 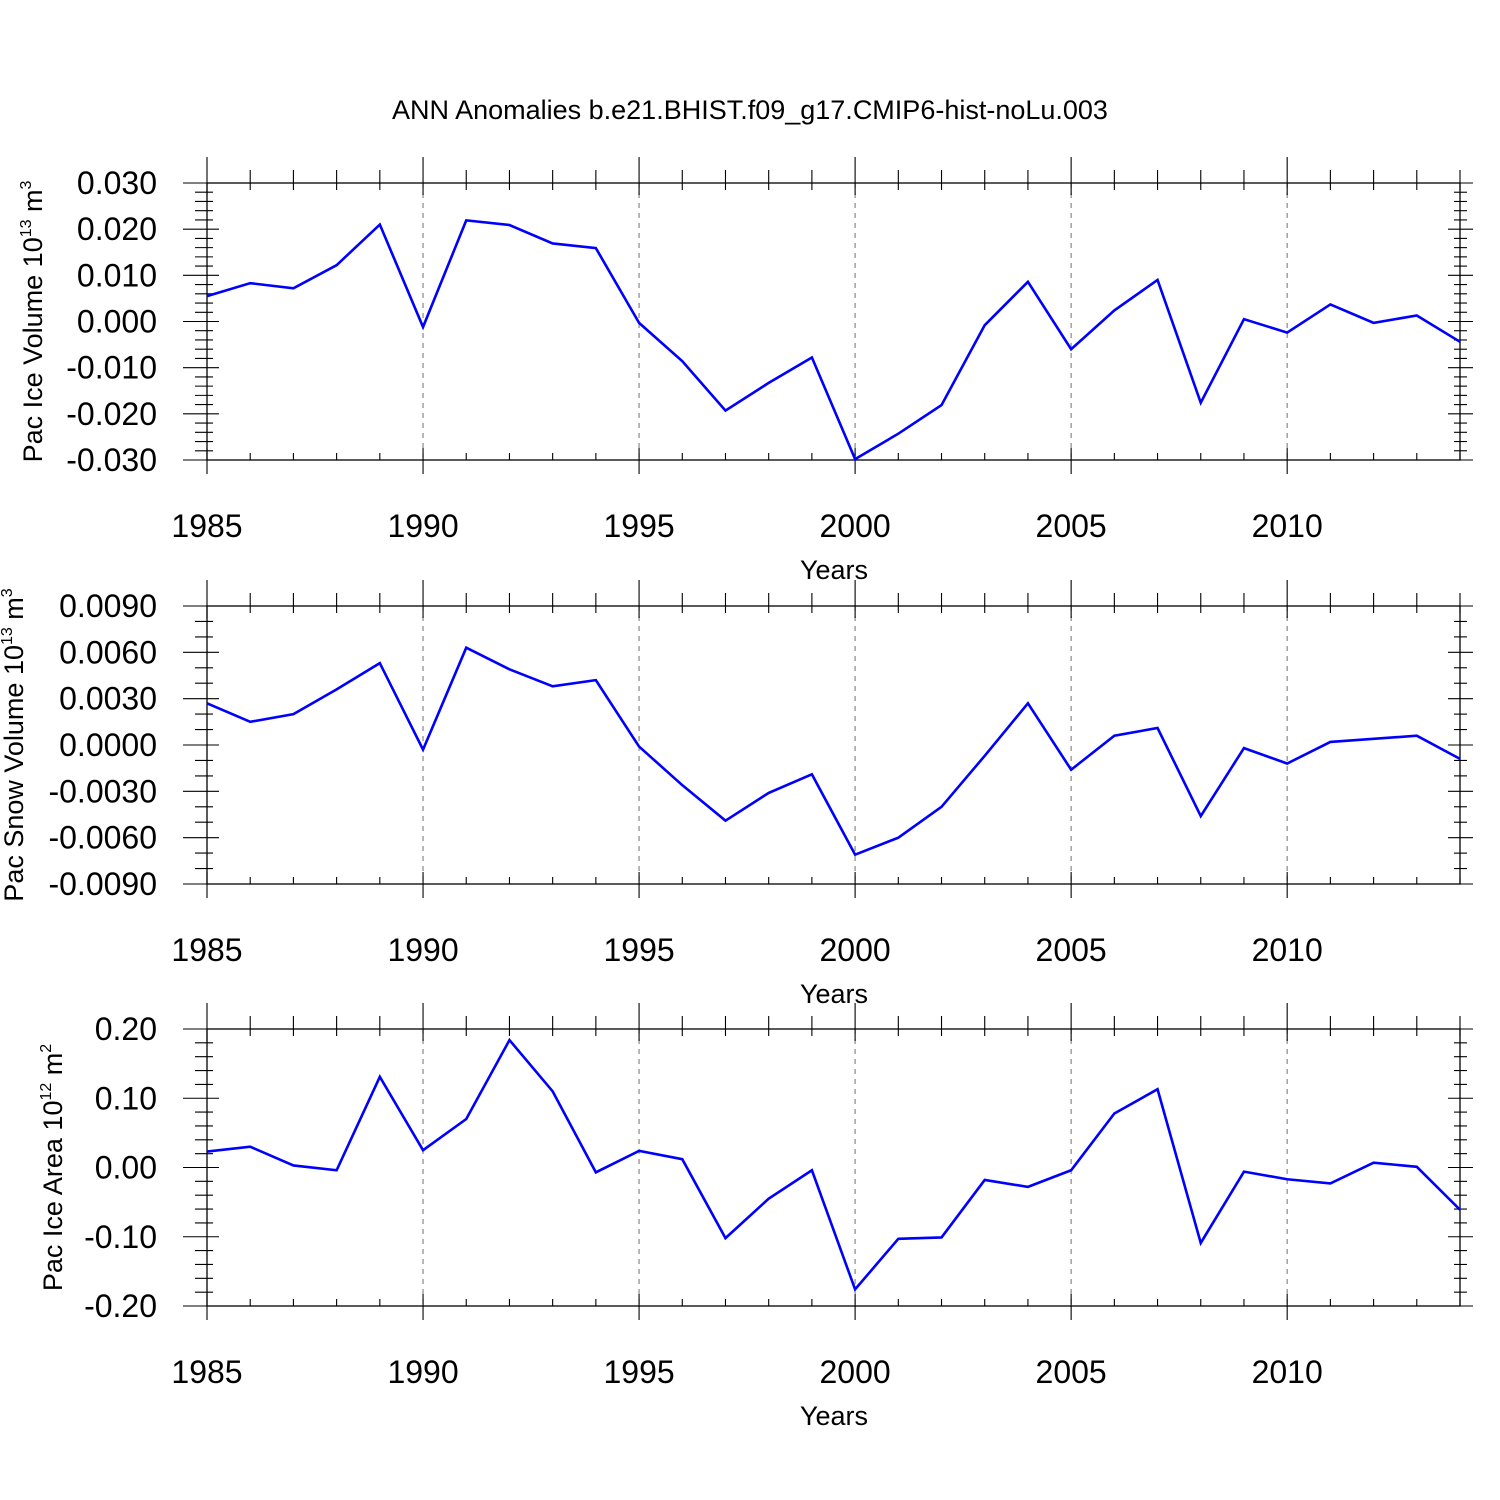 I want to click on y-axis-title: Pac Snow Volume 1013 m3, so click(x=14, y=744).